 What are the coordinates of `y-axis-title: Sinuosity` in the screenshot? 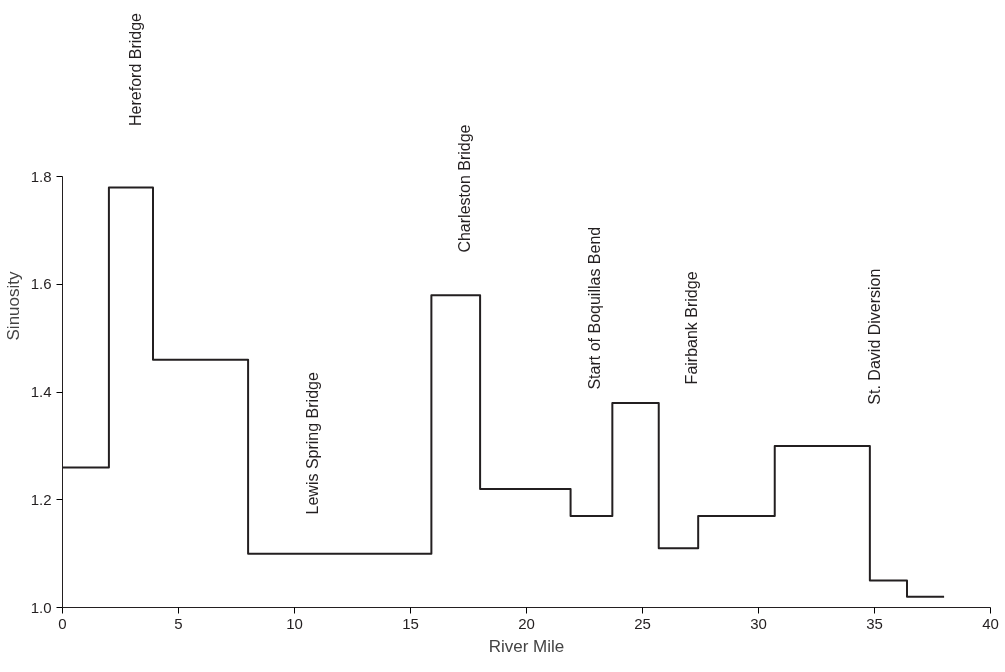 It's located at (13, 306).